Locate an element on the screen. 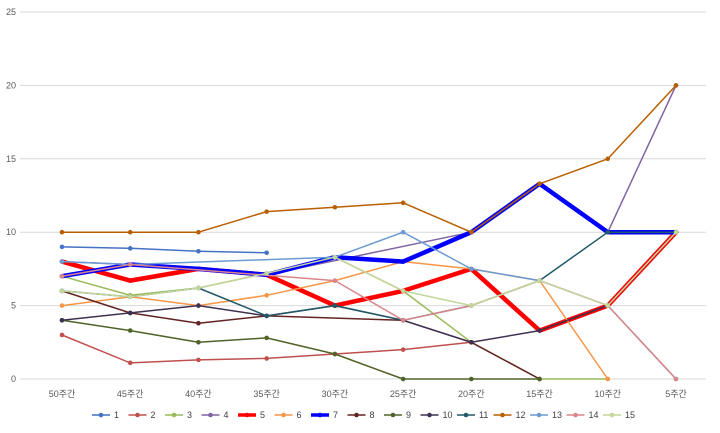 The width and height of the screenshot is (720, 433). y-tick-label: 15 is located at coordinates (11, 159).